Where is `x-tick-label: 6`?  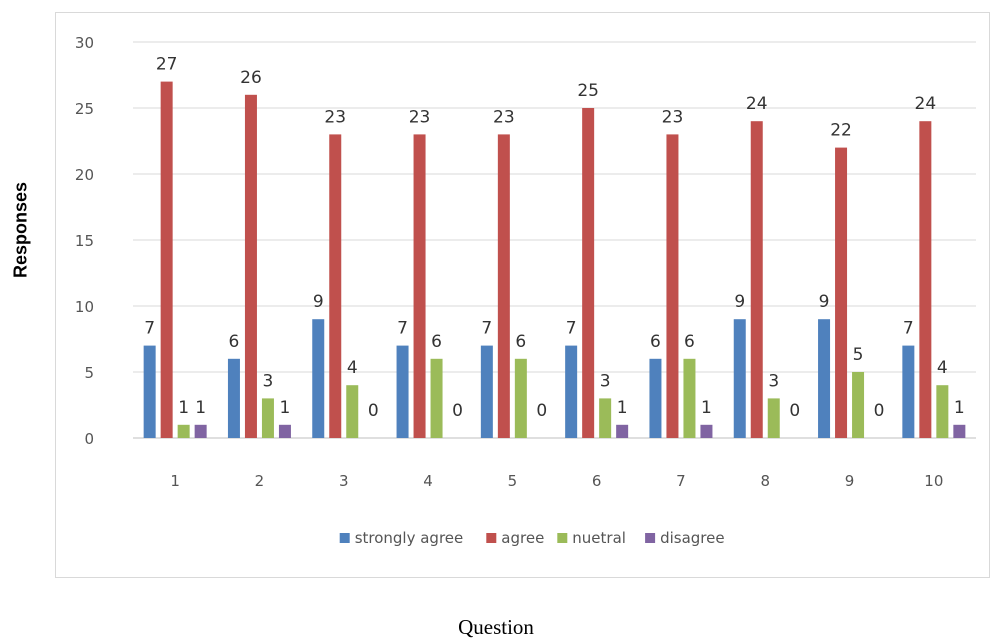 x-tick-label: 6 is located at coordinates (597, 481).